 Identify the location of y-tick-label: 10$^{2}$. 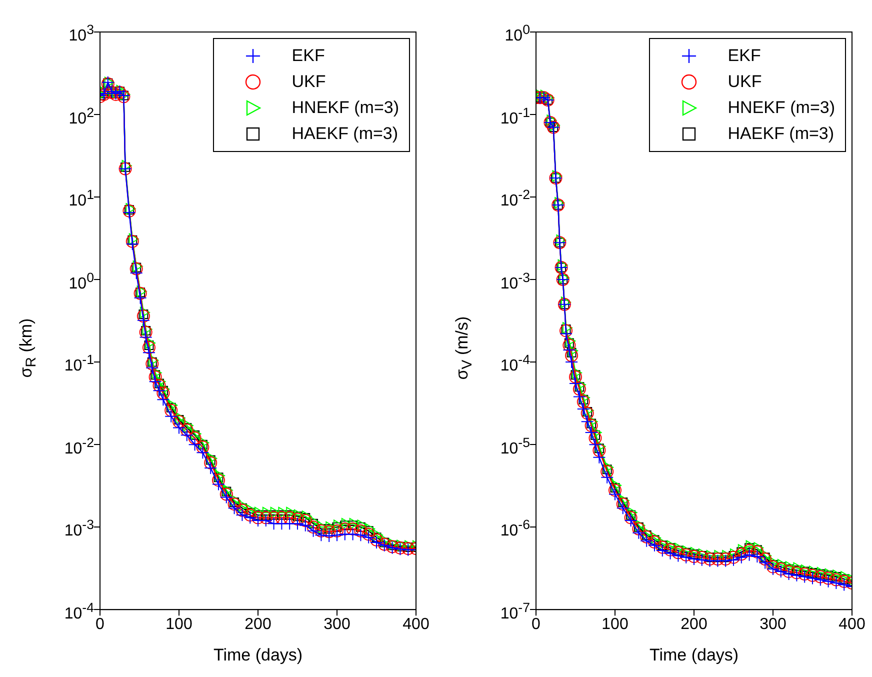
(81, 116).